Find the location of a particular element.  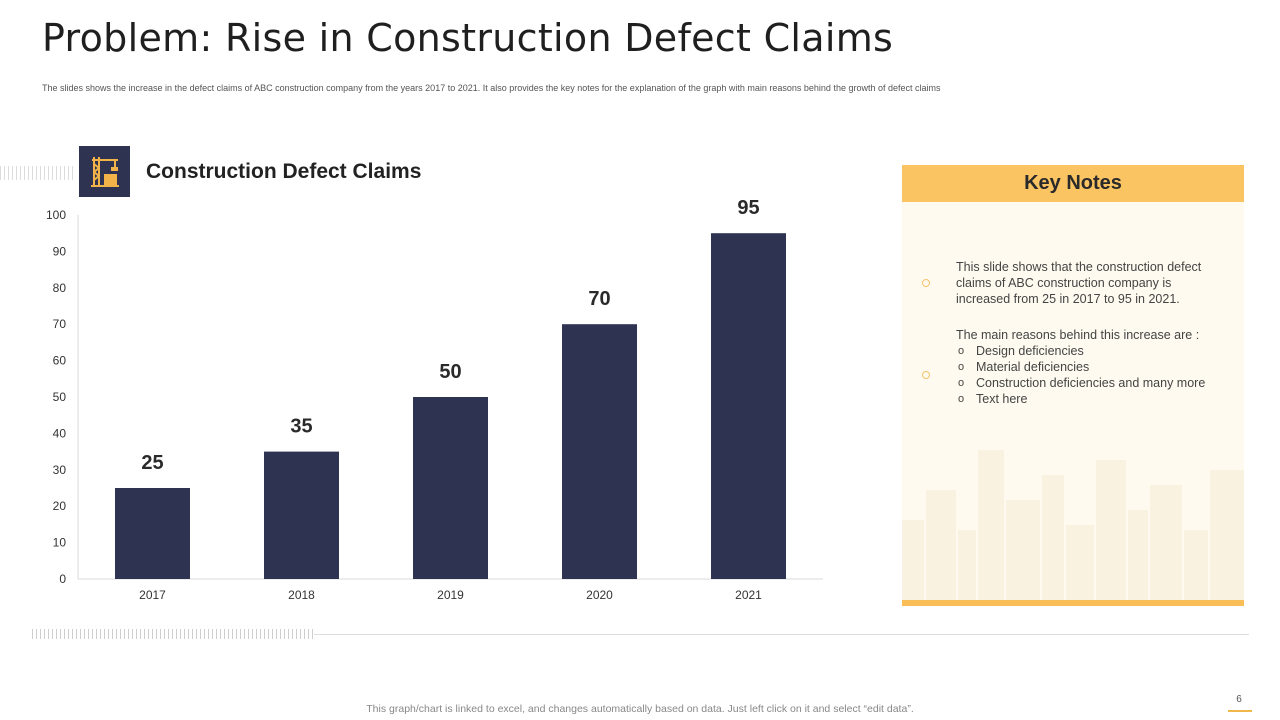

y-tick-label: 30 is located at coordinates (60, 470).